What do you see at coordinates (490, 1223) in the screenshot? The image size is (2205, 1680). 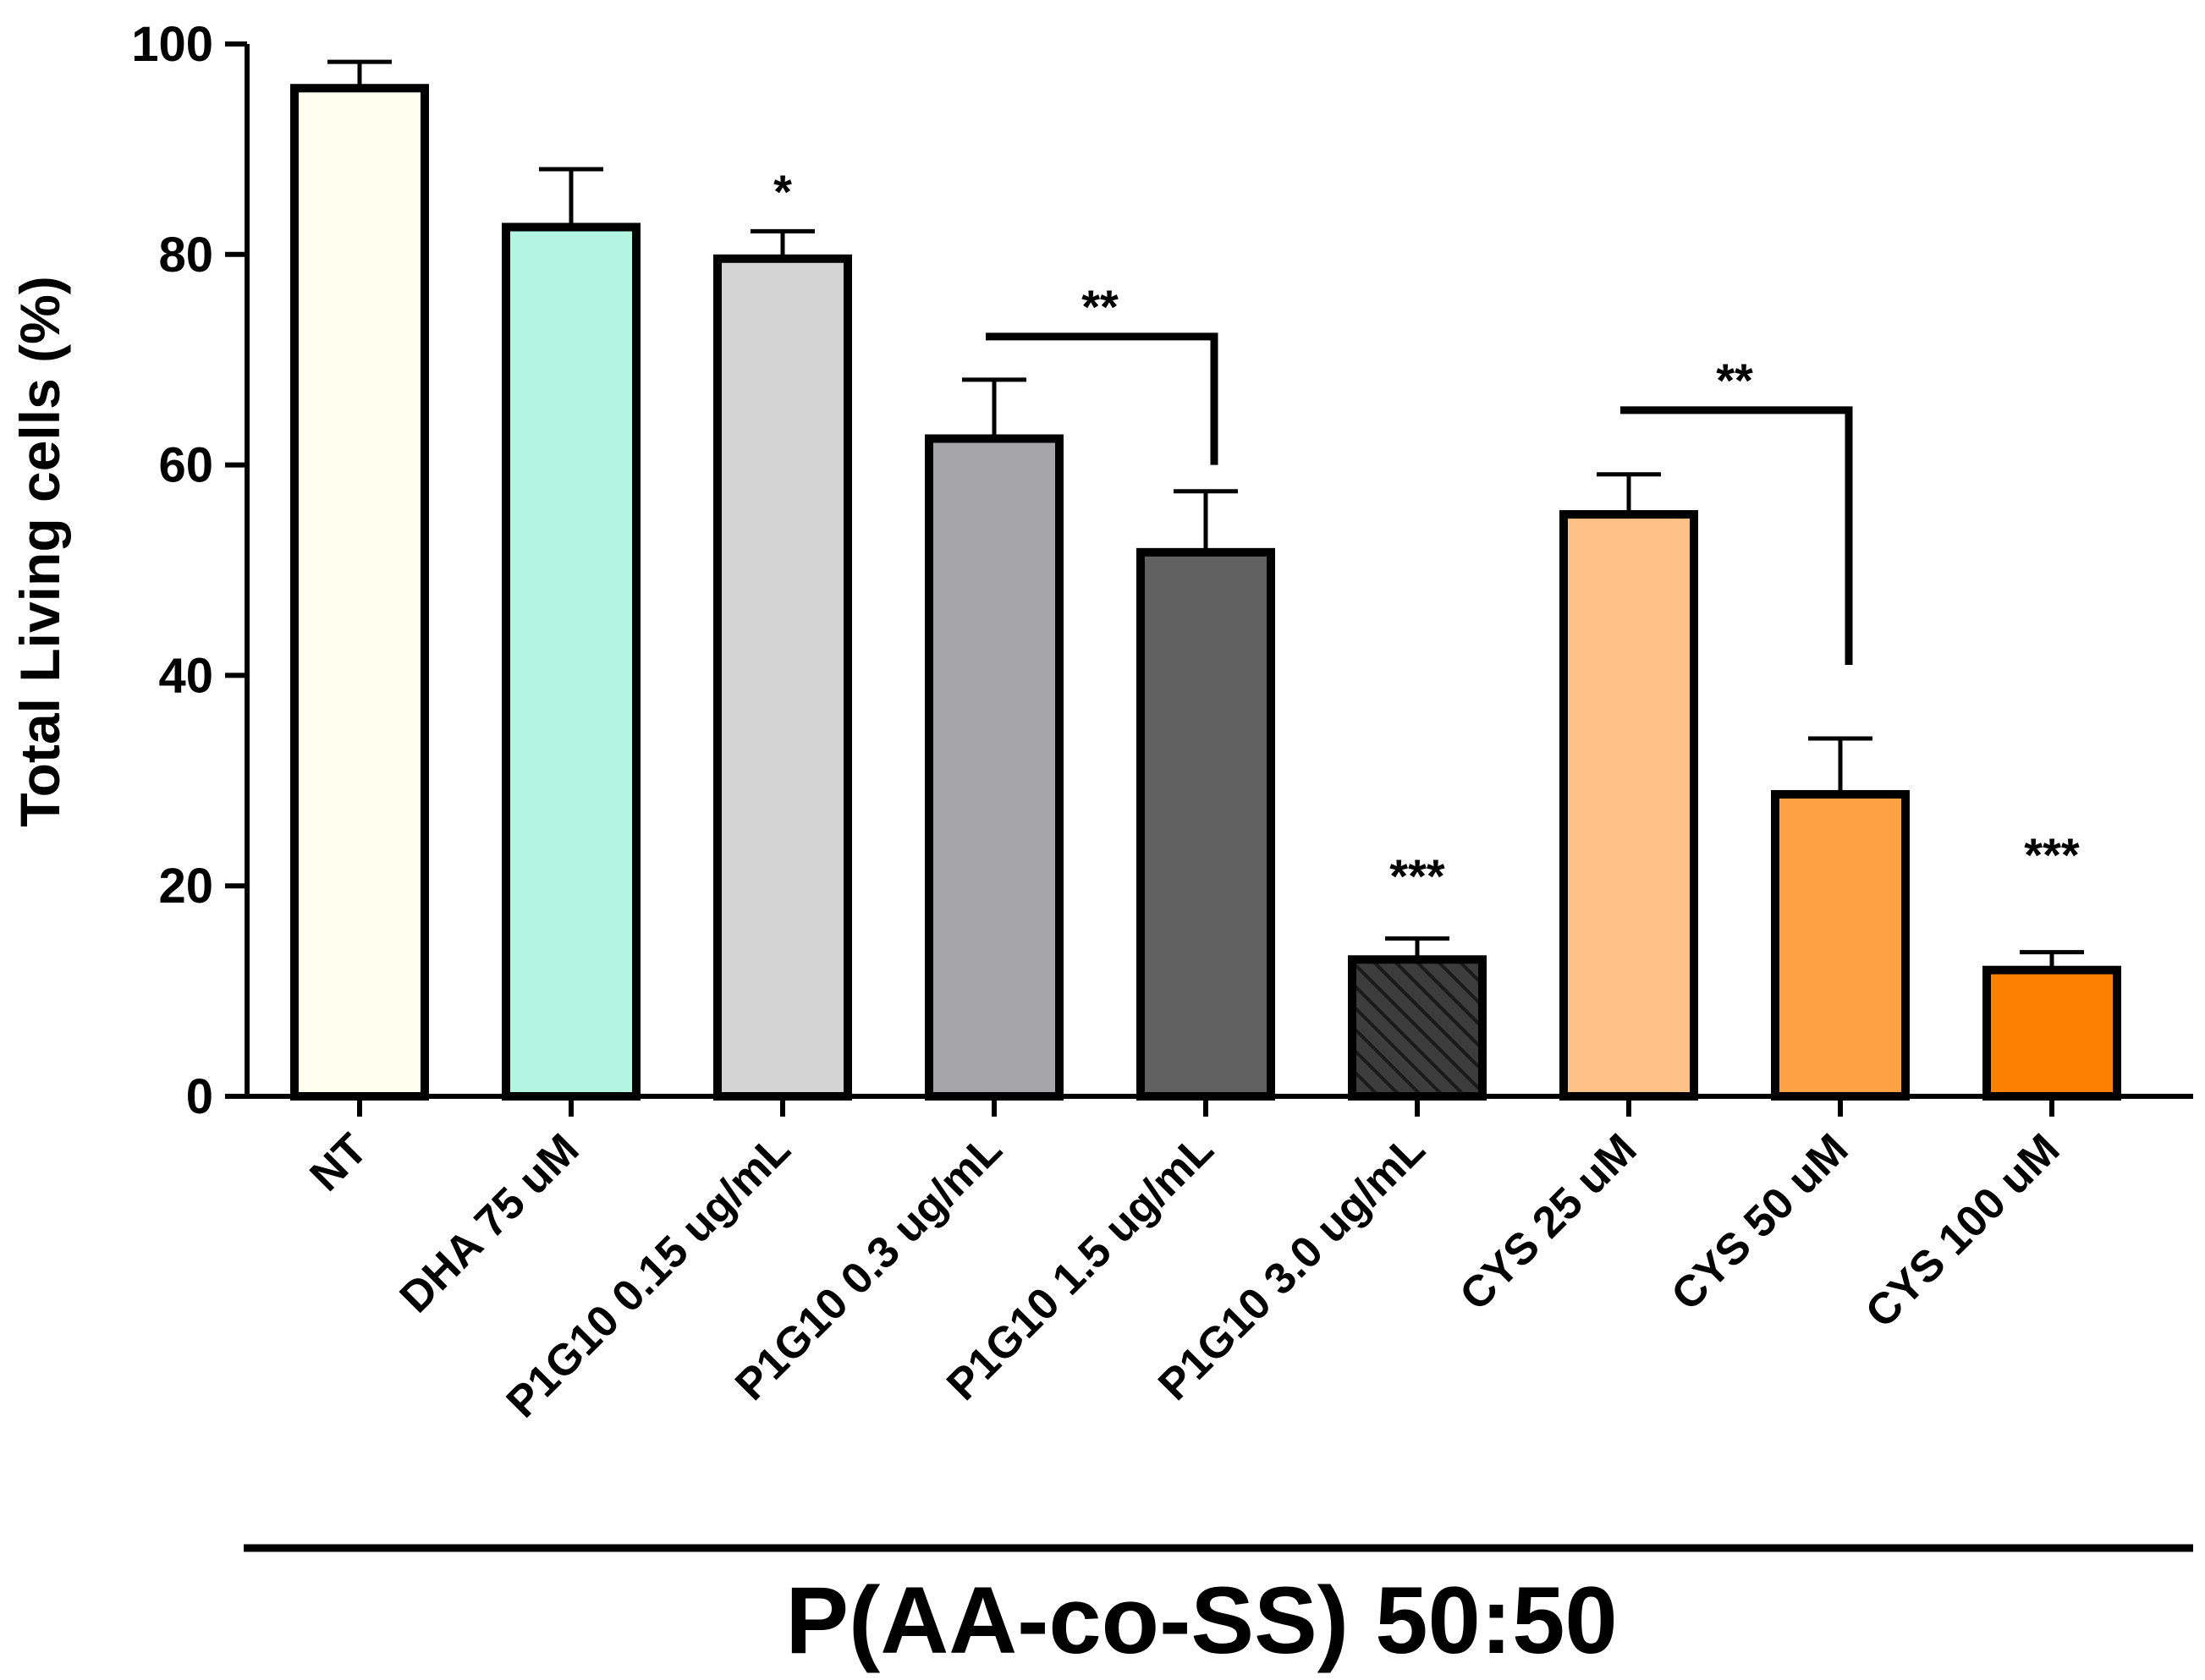 I see `x-category-label-1: DHA 75 uM` at bounding box center [490, 1223].